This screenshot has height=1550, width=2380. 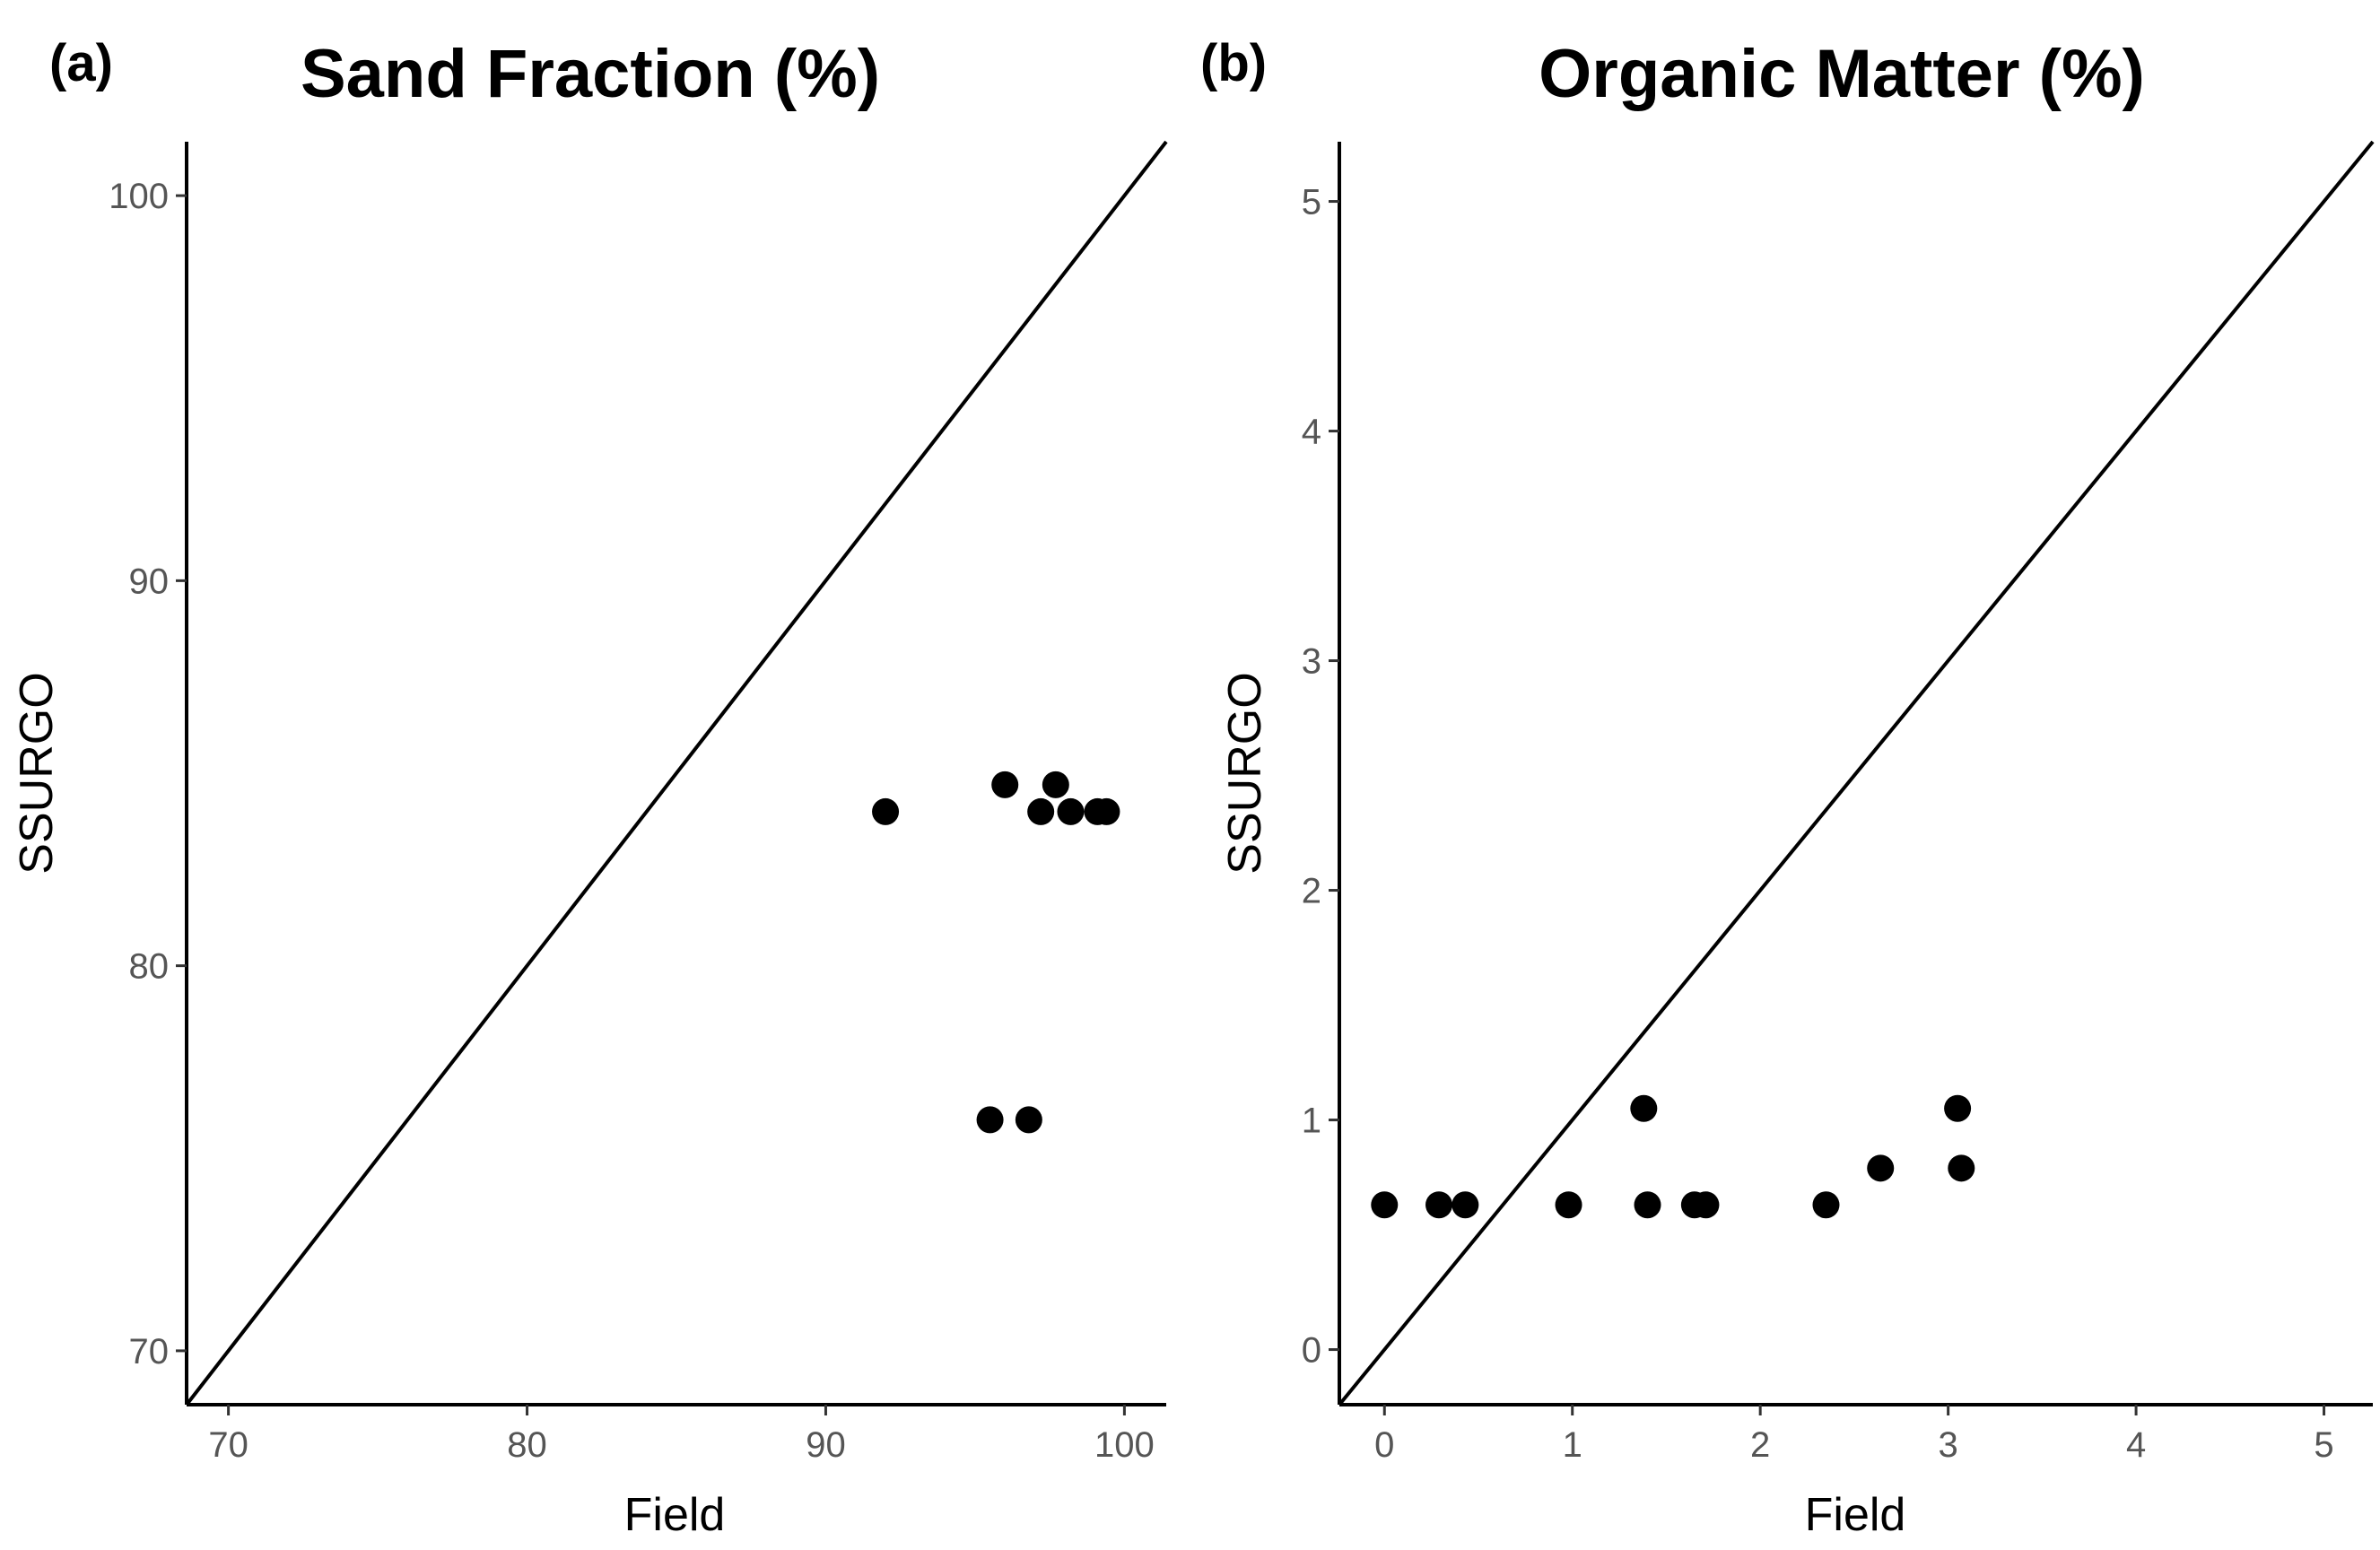 What do you see at coordinates (1311, 432) in the screenshot?
I see `panel-b-y-tick-label: 4` at bounding box center [1311, 432].